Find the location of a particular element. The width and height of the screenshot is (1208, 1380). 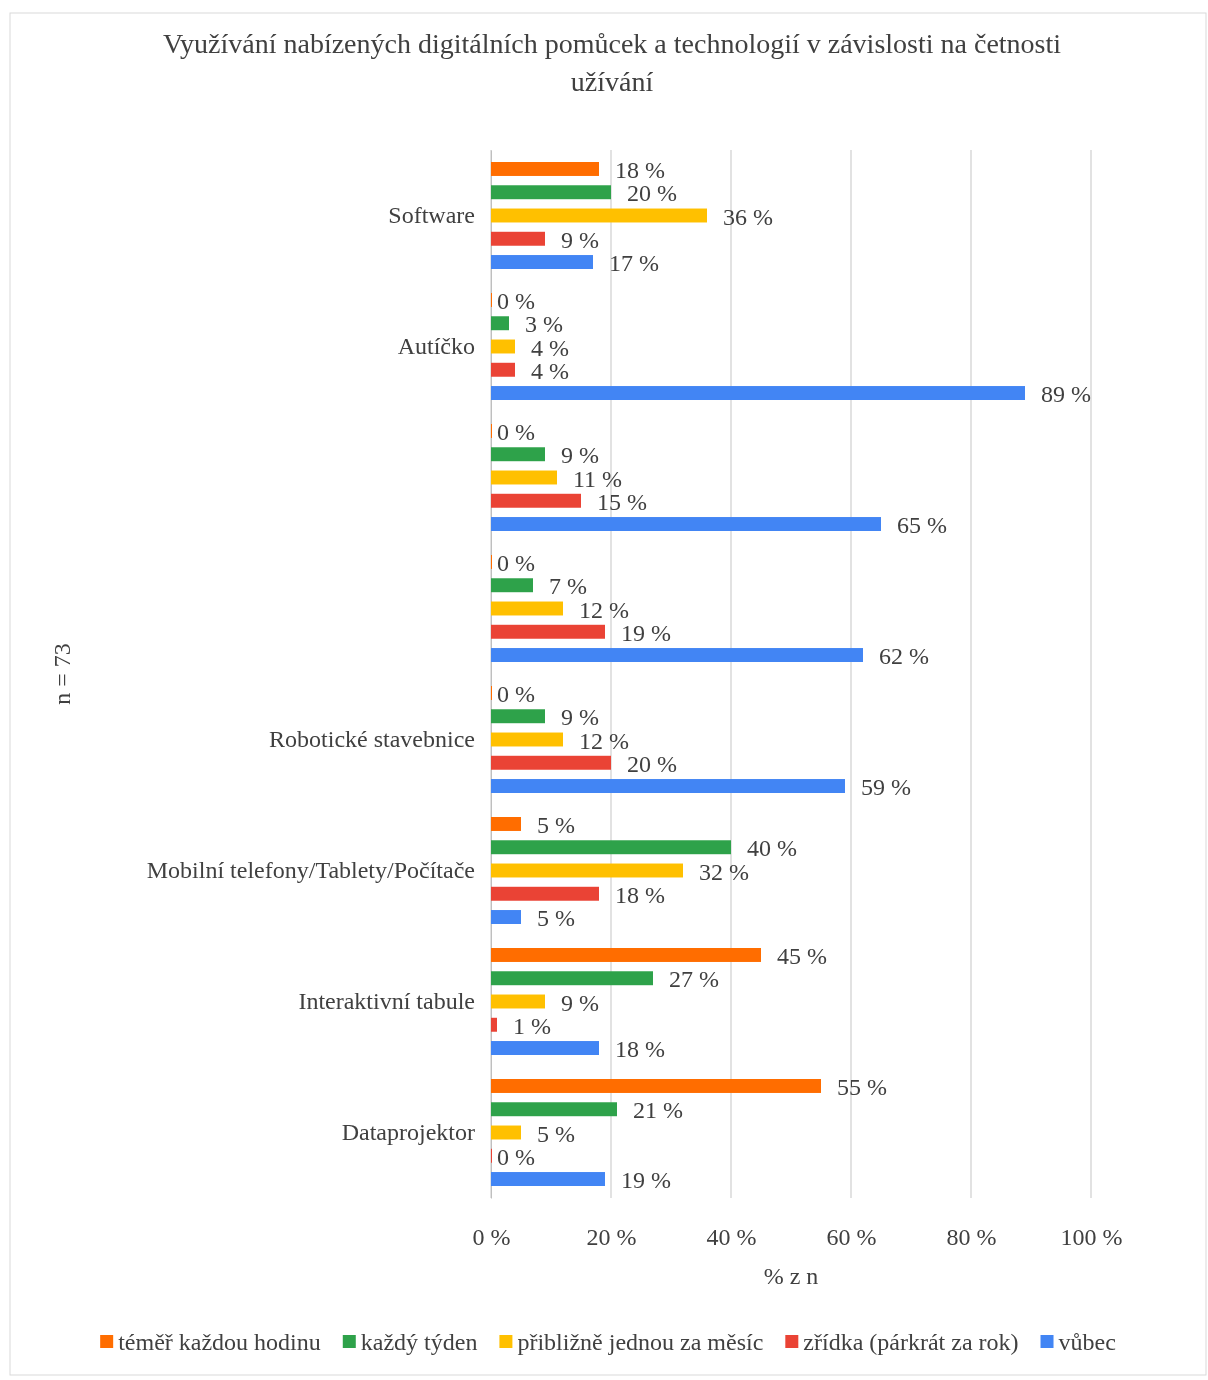

data-label: 17 % is located at coordinates (634, 263).